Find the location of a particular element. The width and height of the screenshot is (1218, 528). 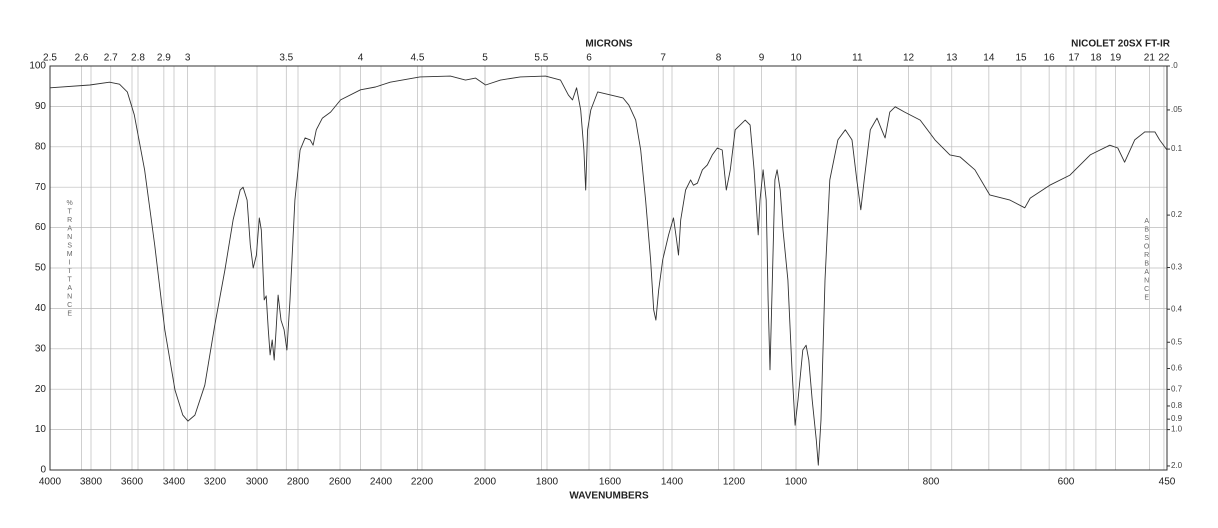

y2-tick-label: 2.0 is located at coordinates (1177, 465).